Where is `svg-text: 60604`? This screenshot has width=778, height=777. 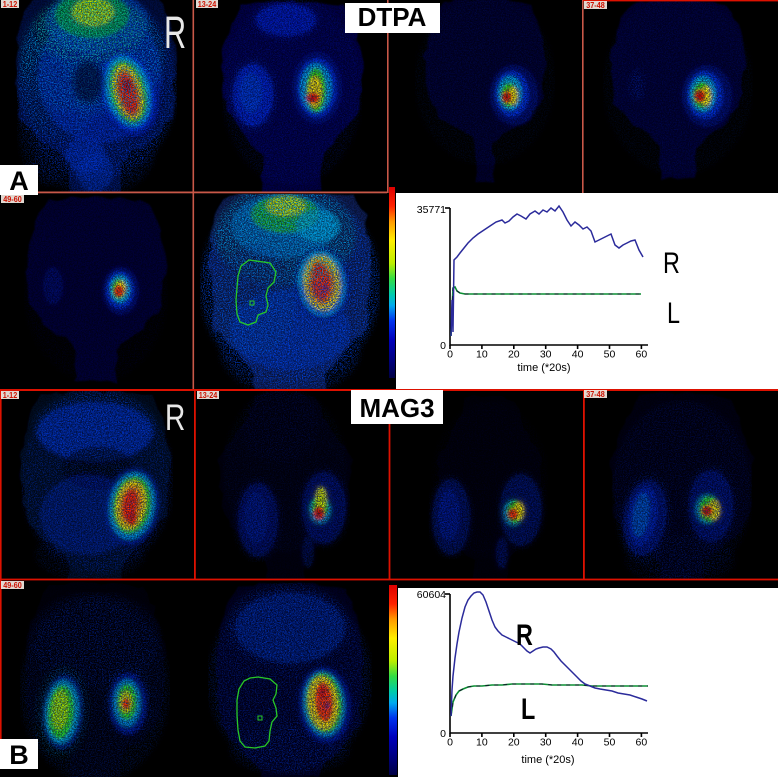
svg-text: 60604 is located at coordinates (431, 595).